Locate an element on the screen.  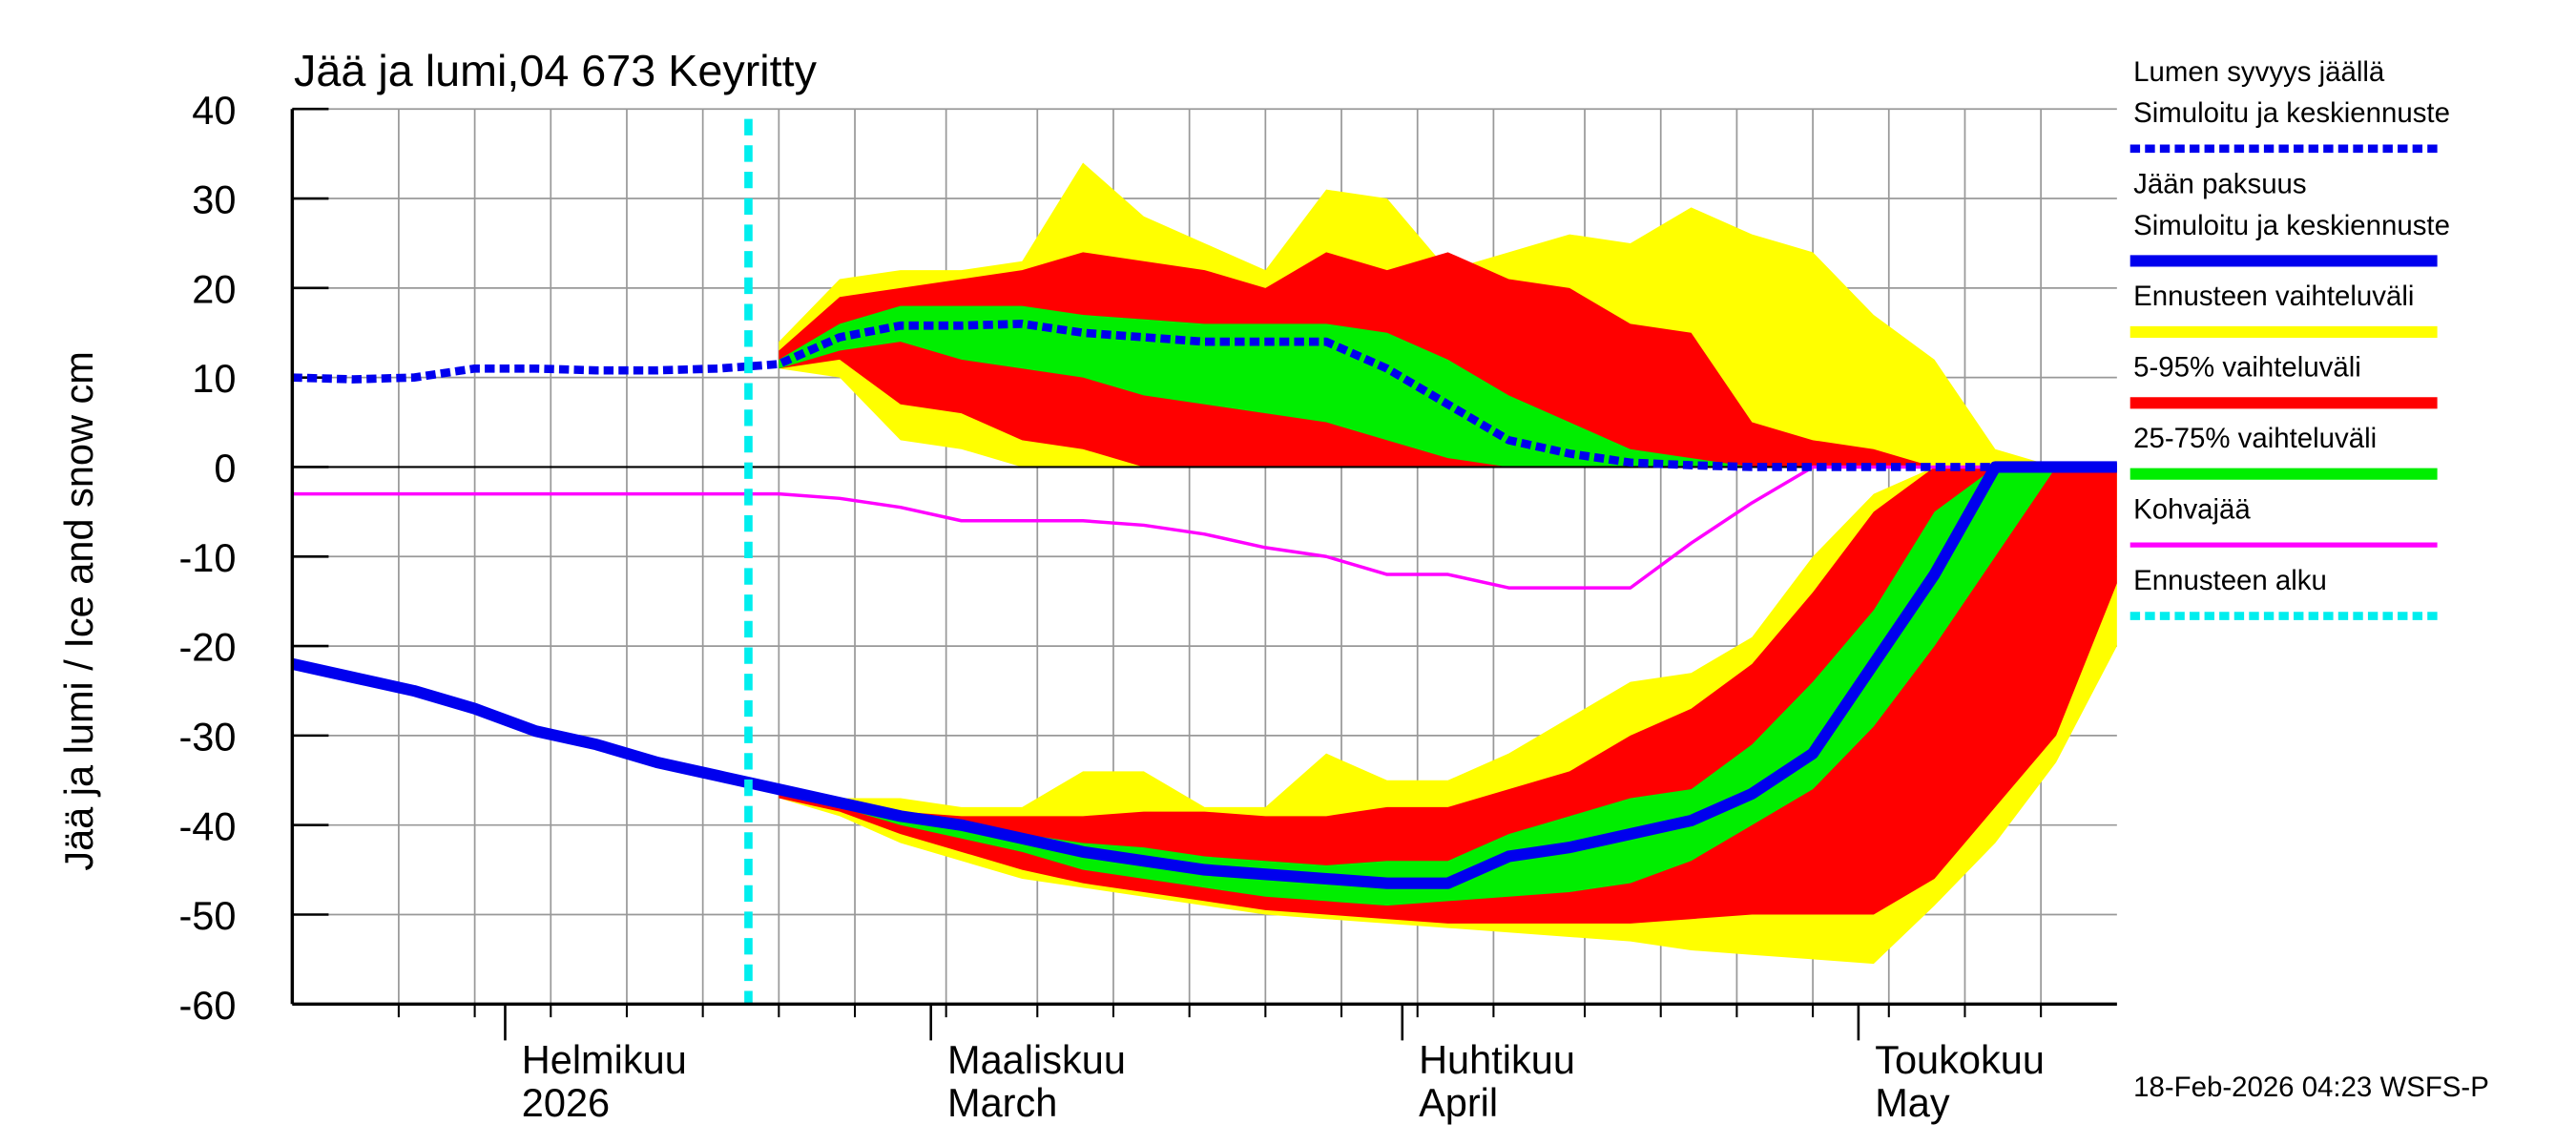
y-tick-label: 40 is located at coordinates (214, 110).